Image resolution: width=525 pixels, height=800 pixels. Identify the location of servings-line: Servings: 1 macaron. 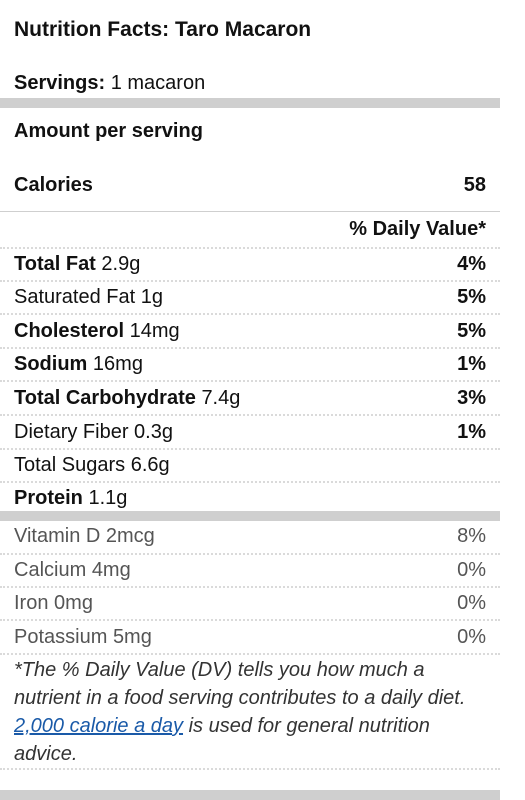
(109, 83).